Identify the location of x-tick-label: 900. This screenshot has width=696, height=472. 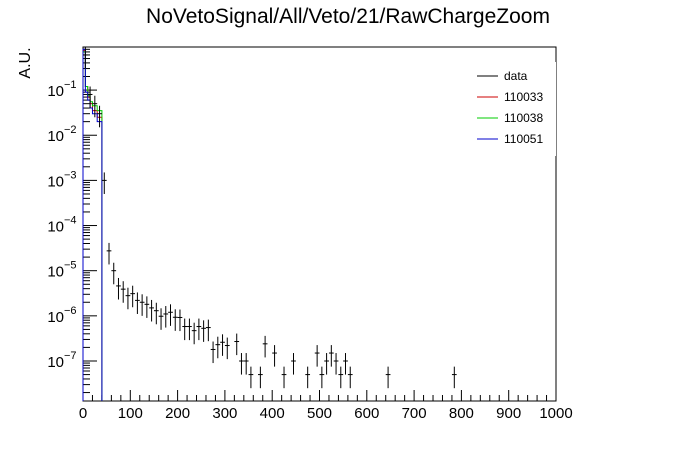
(508, 413).